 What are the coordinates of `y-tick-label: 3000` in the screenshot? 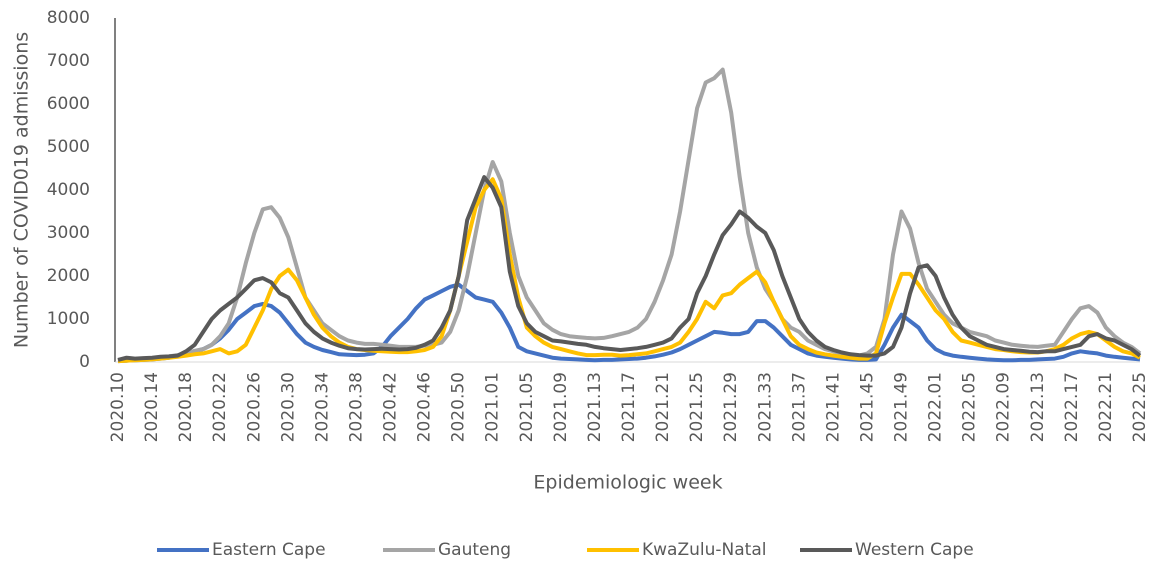 It's located at (68, 233).